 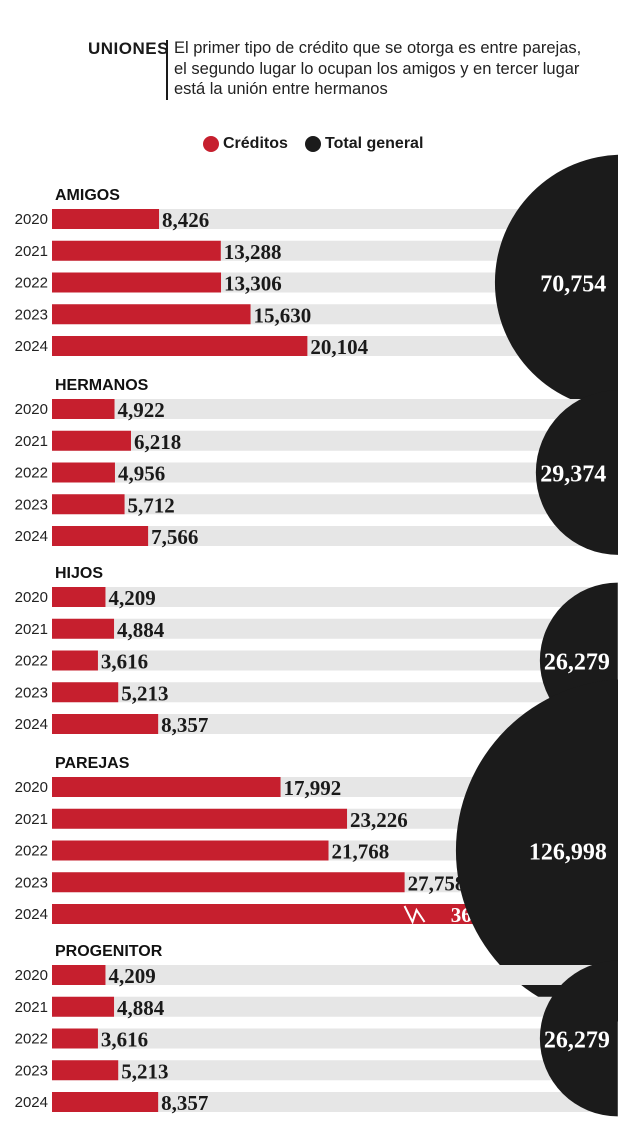 I want to click on bar-hijos-2020, so click(x=79, y=597).